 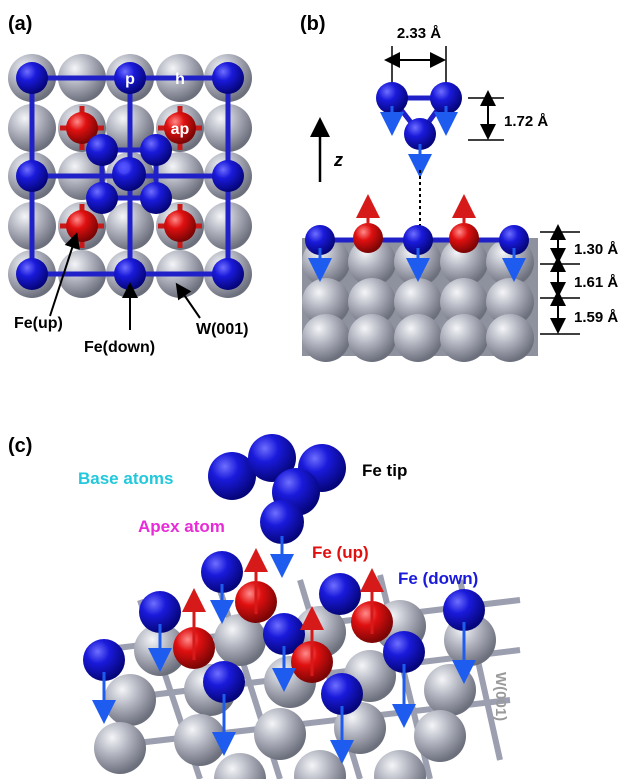 I want to click on label-fe-down: Fe(down), so click(x=119, y=347).